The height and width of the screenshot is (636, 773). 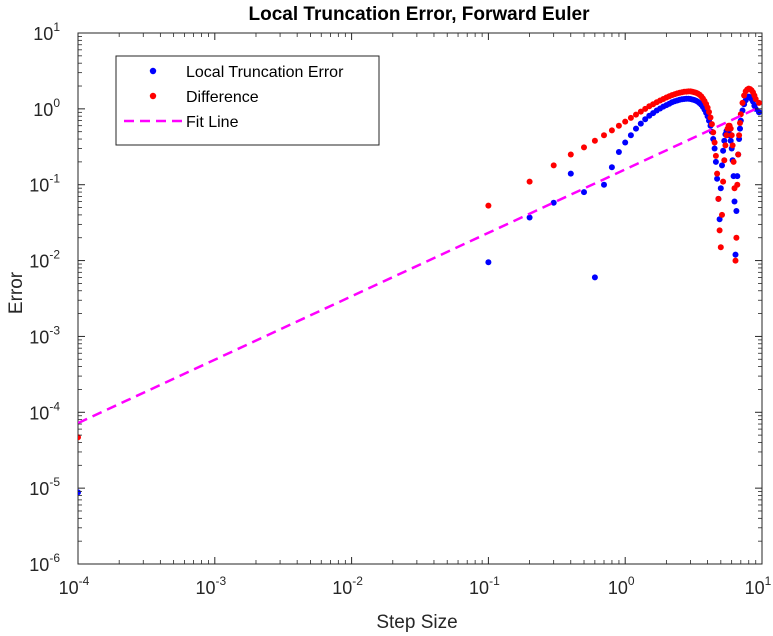 I want to click on legend-label-local-truncation-error: Local Truncation Error, so click(x=265, y=72).